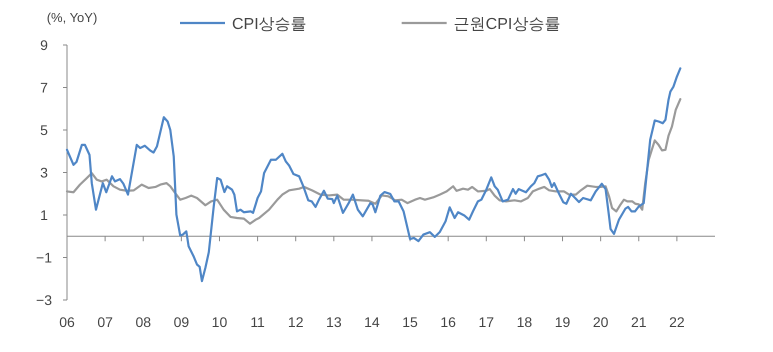  I want to click on x-tick-label: 12, so click(296, 322).